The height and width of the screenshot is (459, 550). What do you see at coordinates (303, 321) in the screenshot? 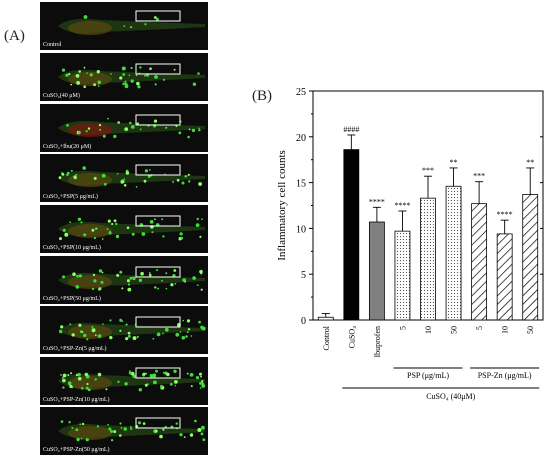
I see `y-tick-label: 0` at bounding box center [303, 321].